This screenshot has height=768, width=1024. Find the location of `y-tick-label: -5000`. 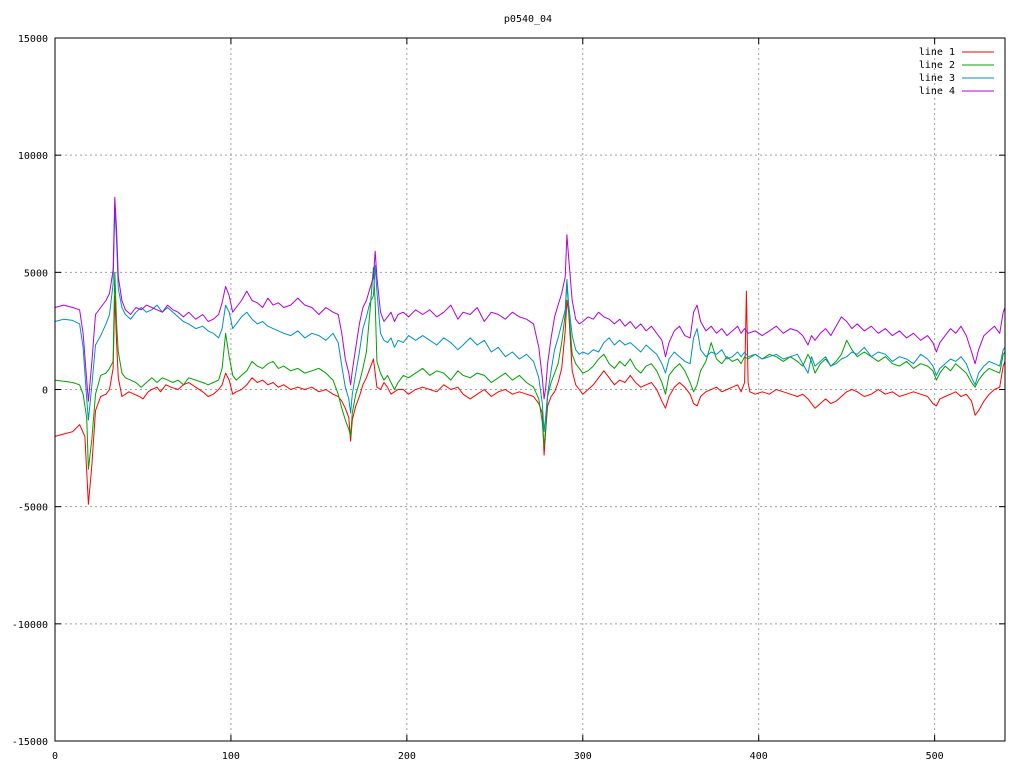

y-tick-label: -5000 is located at coordinates (33, 508).